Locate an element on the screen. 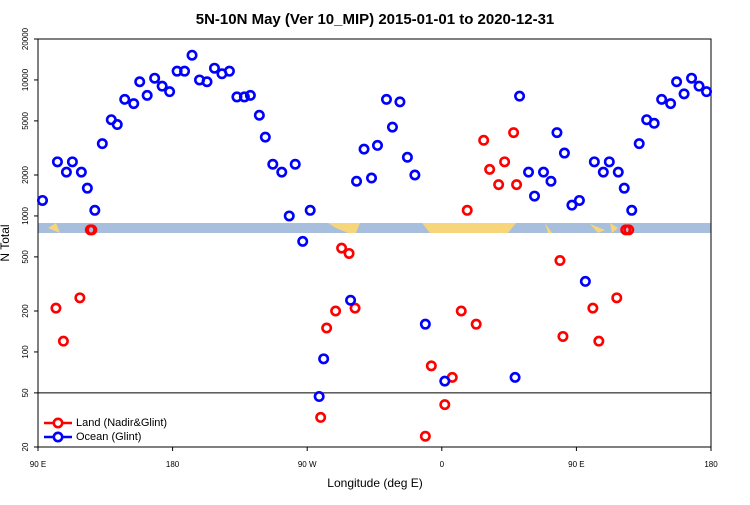 This screenshot has height=505, width=750. x-tick-label: 180 is located at coordinates (173, 464).